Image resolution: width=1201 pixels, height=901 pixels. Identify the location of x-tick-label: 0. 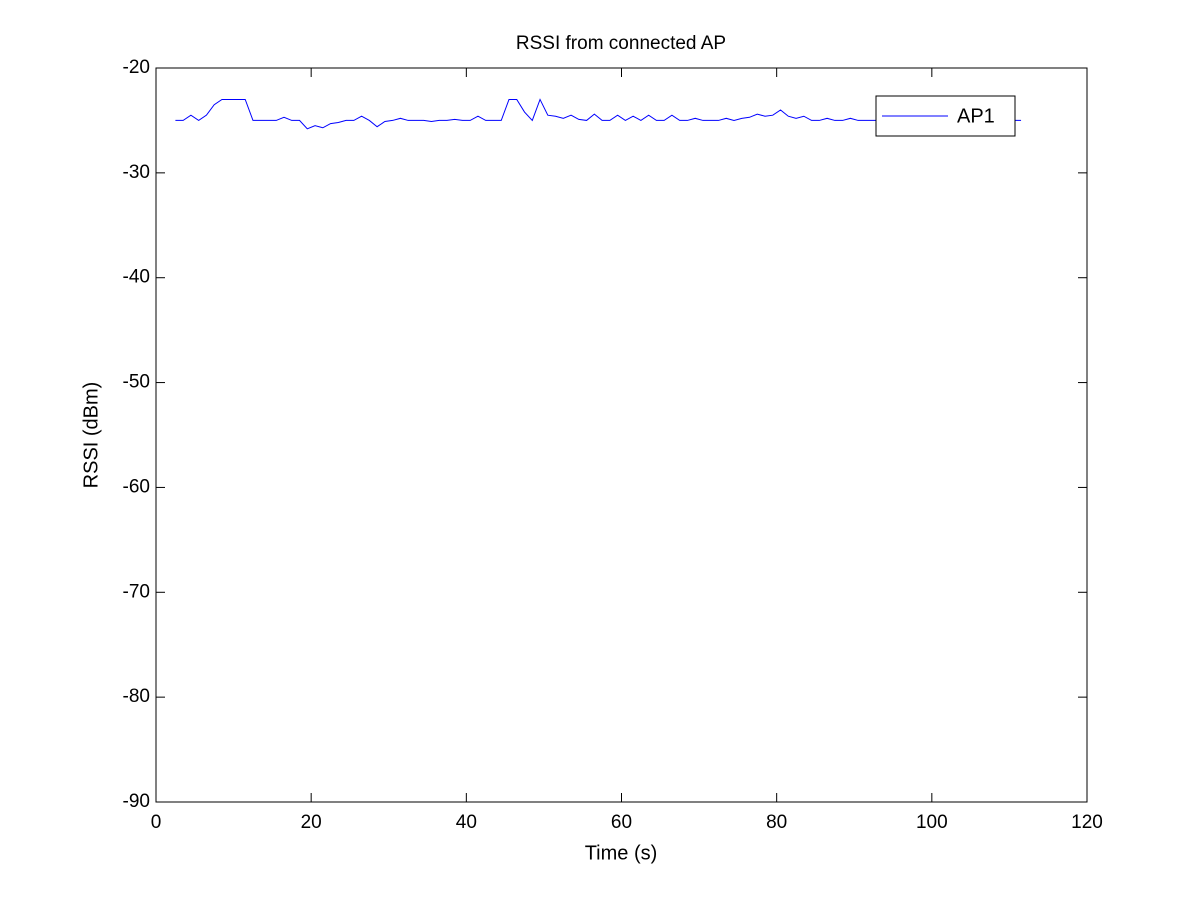
(156, 822).